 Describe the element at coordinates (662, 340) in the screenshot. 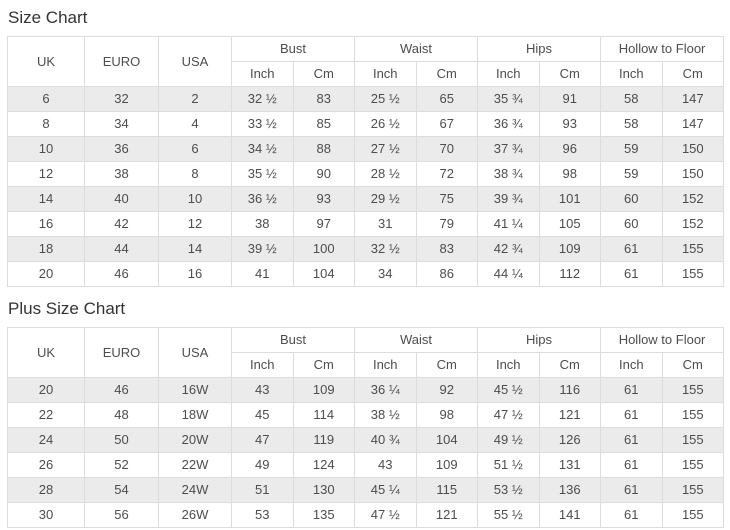

I see `column-group-hollow: Hollow to Floor` at that location.